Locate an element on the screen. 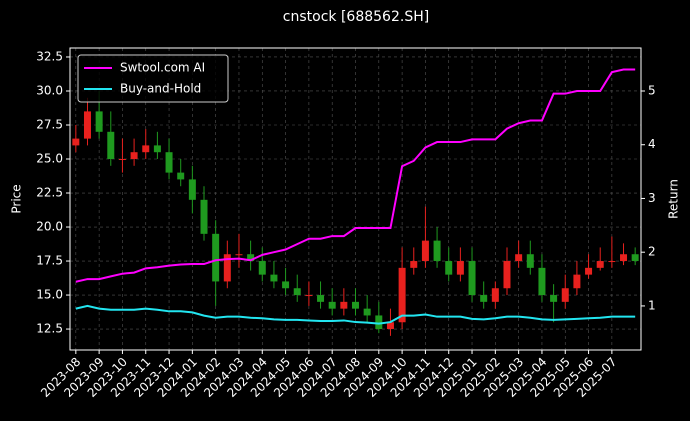 The height and width of the screenshot is (421, 690). return-line is located at coordinates (355, 314).